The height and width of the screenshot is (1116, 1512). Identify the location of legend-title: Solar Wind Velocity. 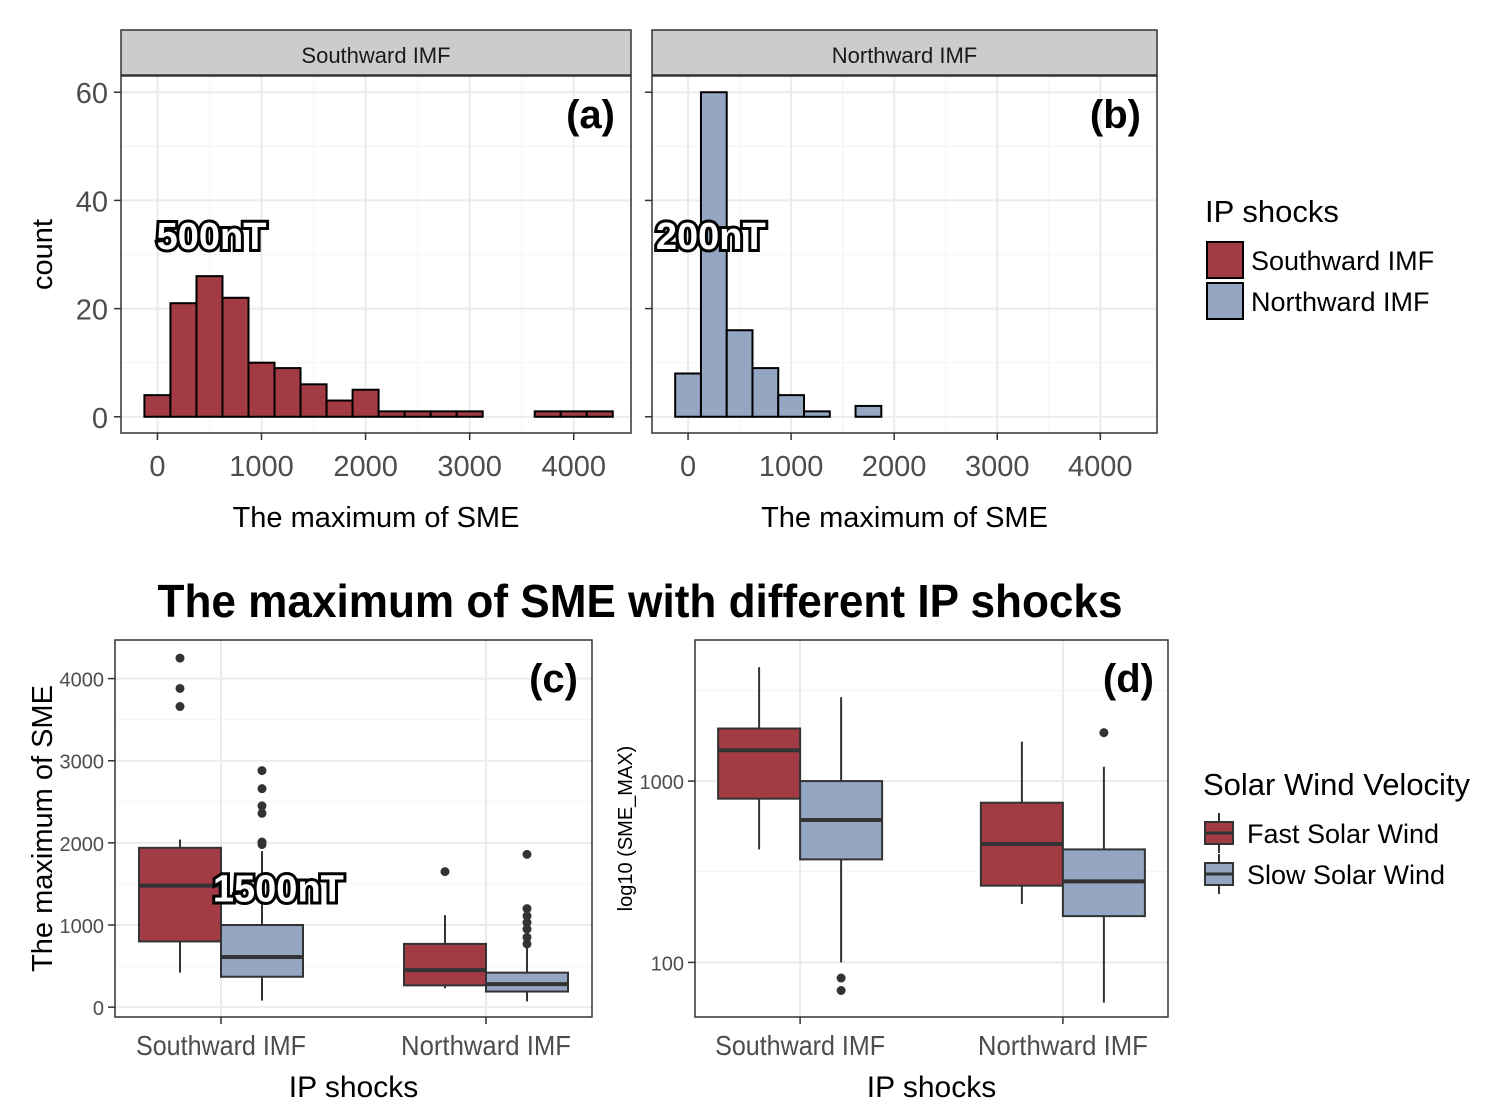
(1337, 784).